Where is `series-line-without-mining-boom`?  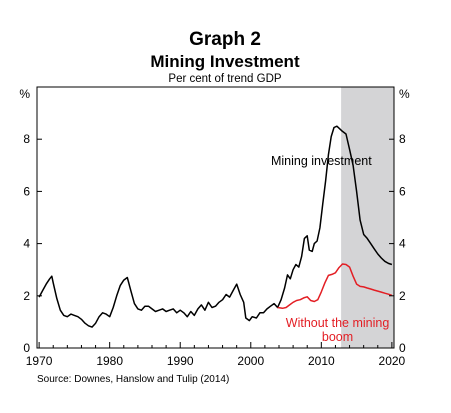 series-line-without-mining-boom is located at coordinates (335, 286).